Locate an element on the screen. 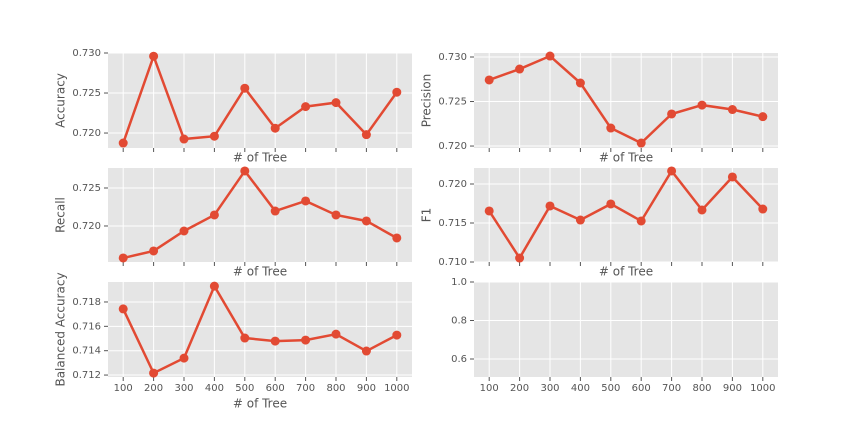 The width and height of the screenshot is (864, 432). y-tick-label: 0.710 is located at coordinates (452, 262).